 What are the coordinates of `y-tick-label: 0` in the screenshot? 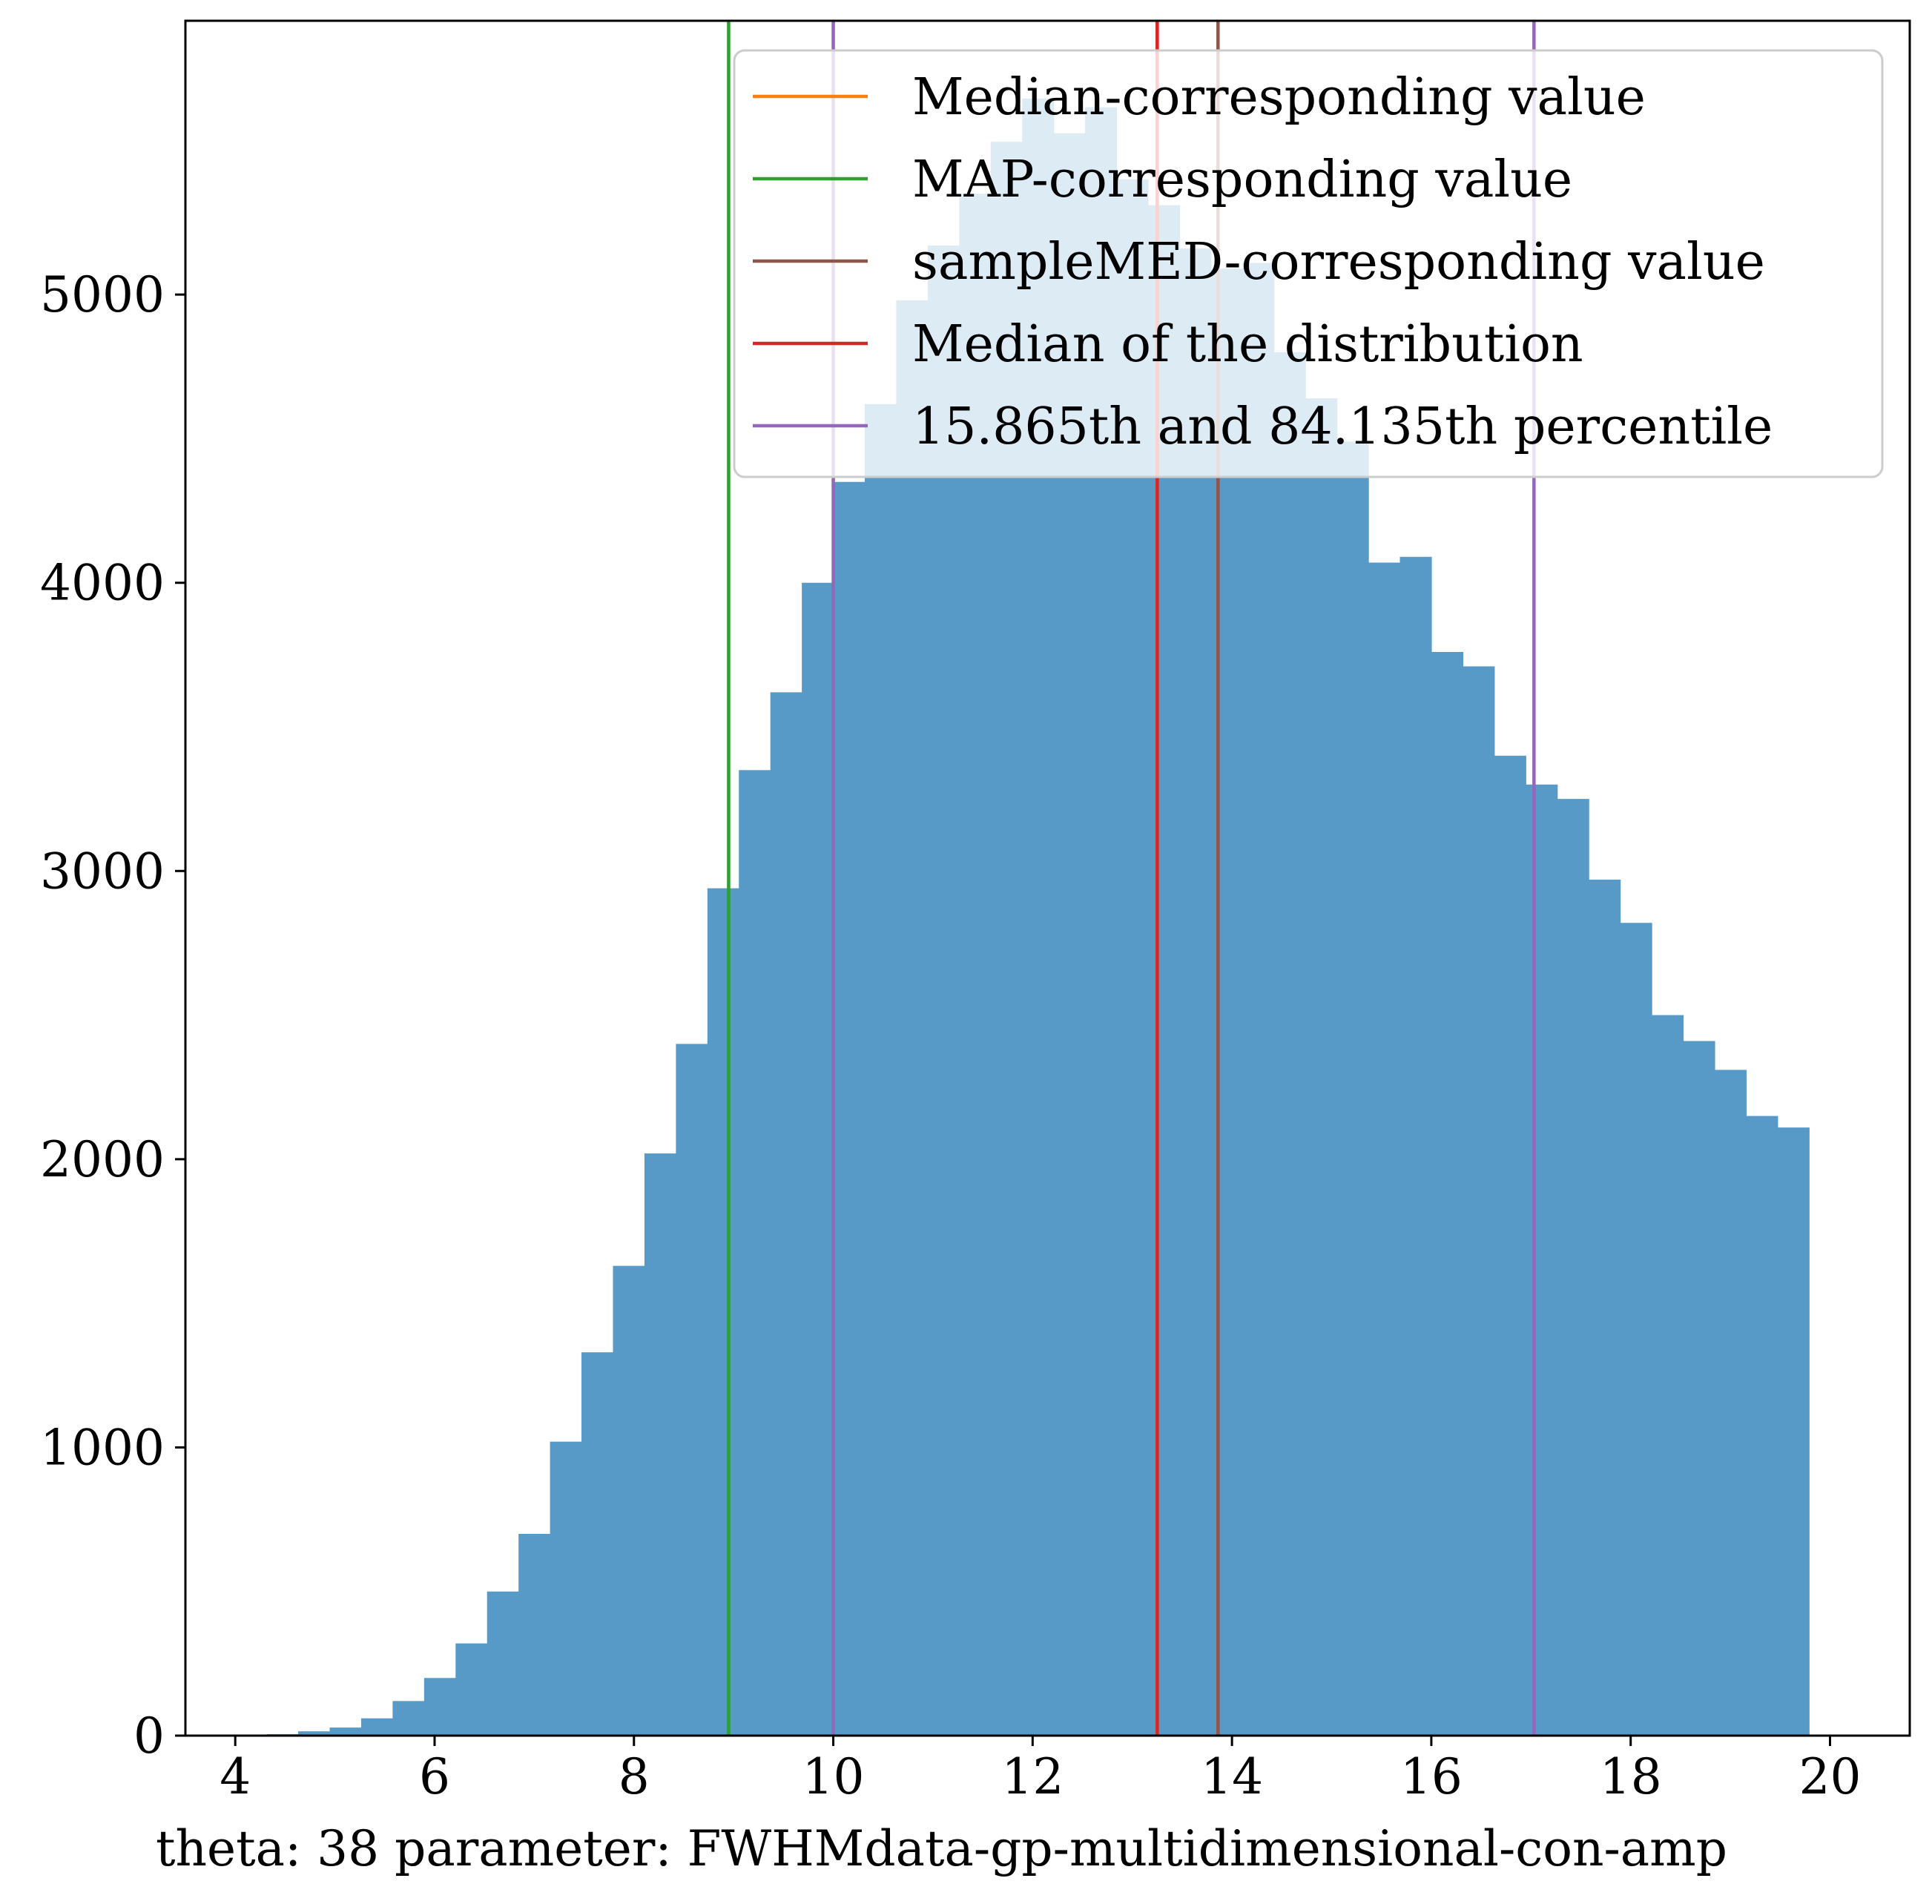 It's located at (149, 1736).